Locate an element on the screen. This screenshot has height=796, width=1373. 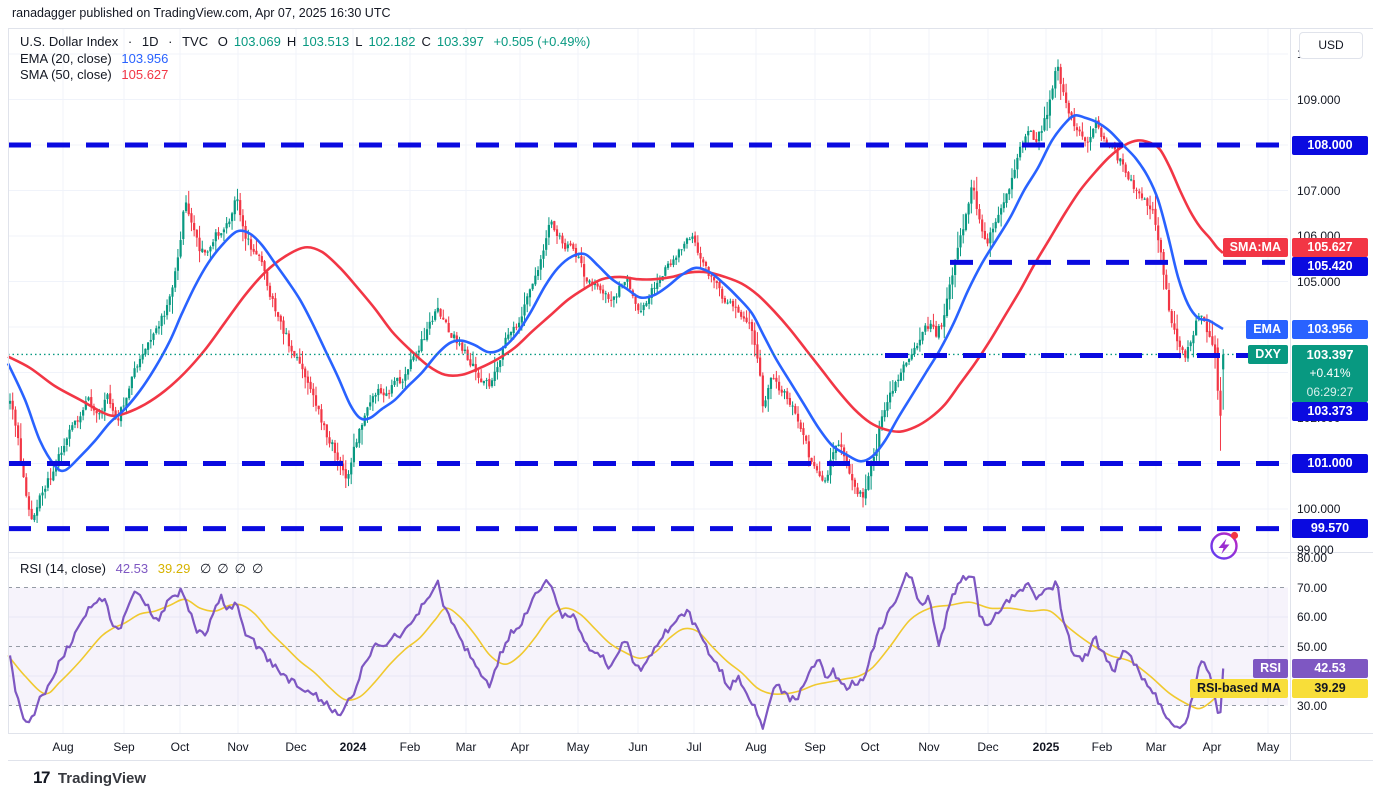
axis-tag-rsi-based-ma: RSI-based MA is located at coordinates (1238, 688).